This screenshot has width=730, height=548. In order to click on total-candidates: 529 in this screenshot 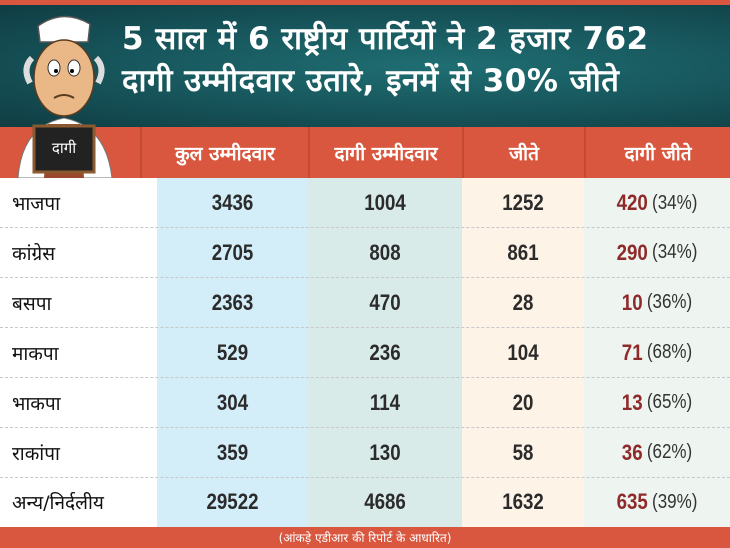, I will do `click(232, 352)`.